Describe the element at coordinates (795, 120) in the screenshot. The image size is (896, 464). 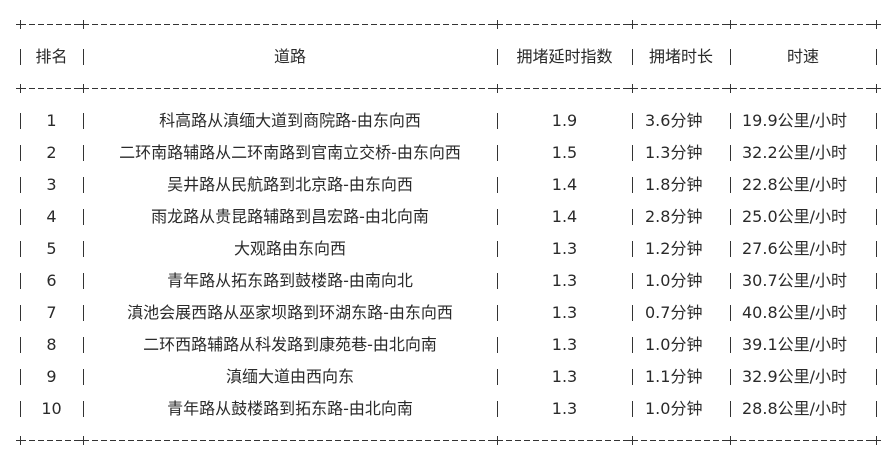
I see `cell-speed: 19.9公里/小时` at that location.